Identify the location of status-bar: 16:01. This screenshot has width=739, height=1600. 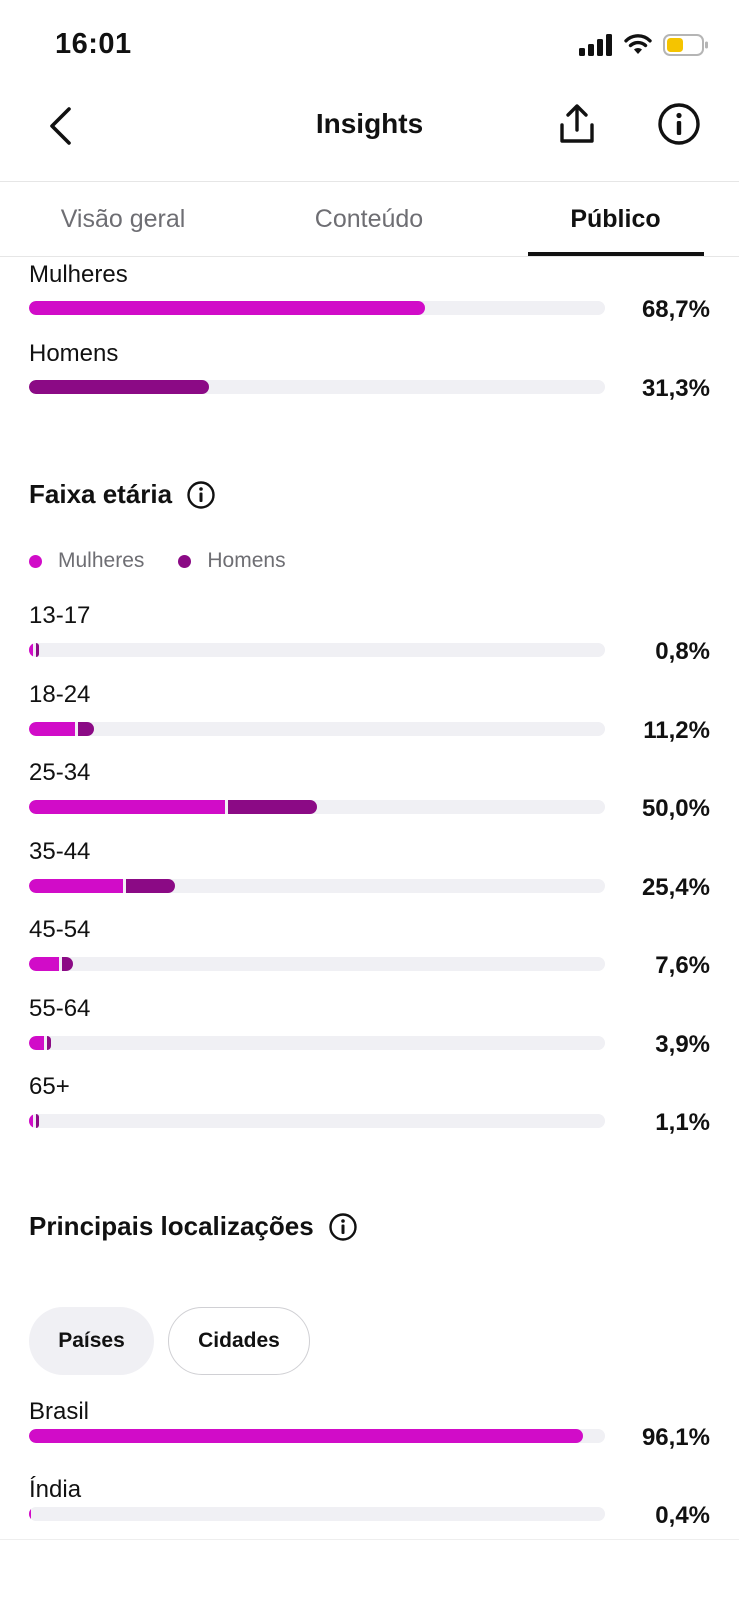
(369, 45).